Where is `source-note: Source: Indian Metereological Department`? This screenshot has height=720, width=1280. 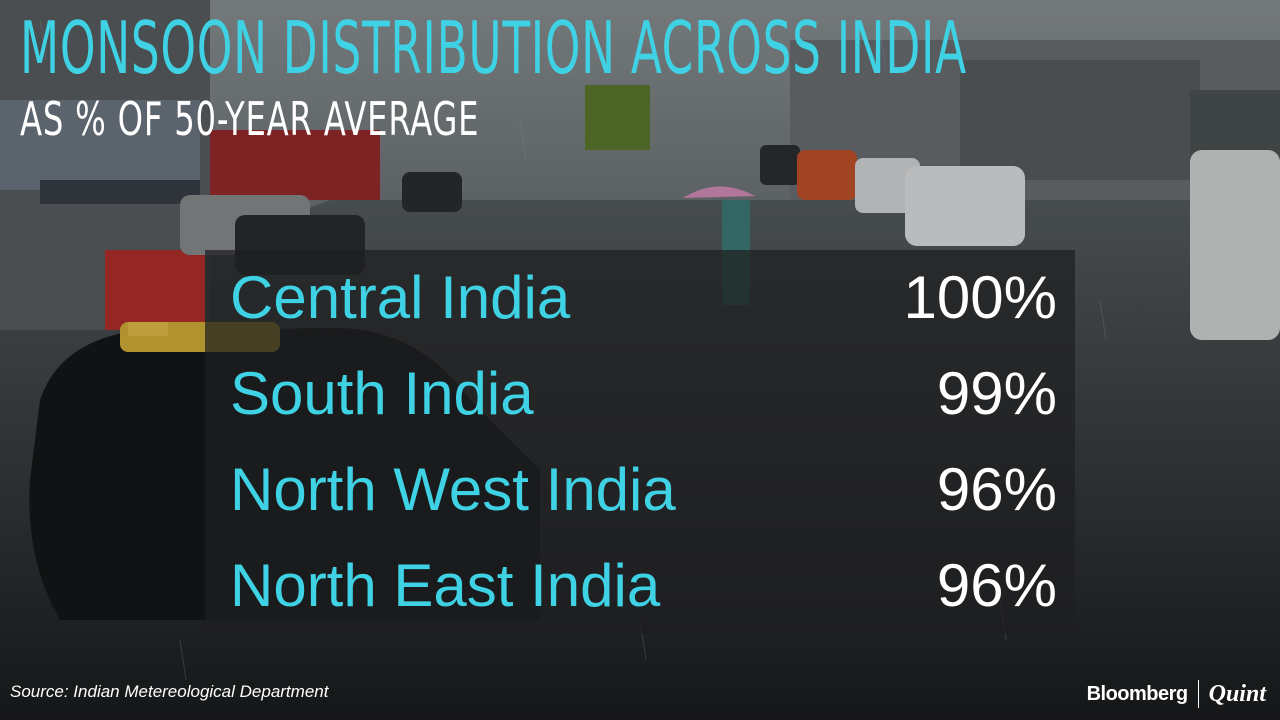
source-note: Source: Indian Metereological Department is located at coordinates (169, 691).